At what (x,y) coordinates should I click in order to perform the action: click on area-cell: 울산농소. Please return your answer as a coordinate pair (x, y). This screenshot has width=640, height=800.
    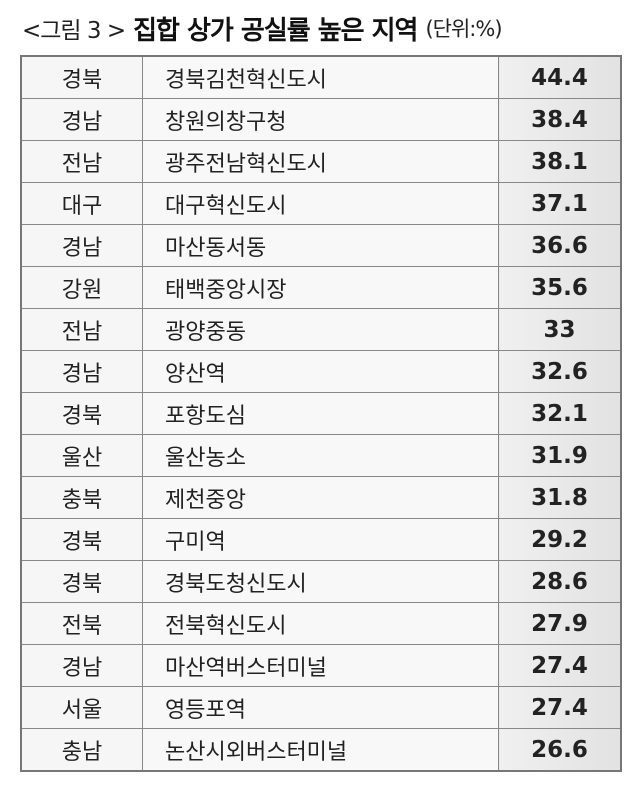
    Looking at the image, I should click on (320, 455).